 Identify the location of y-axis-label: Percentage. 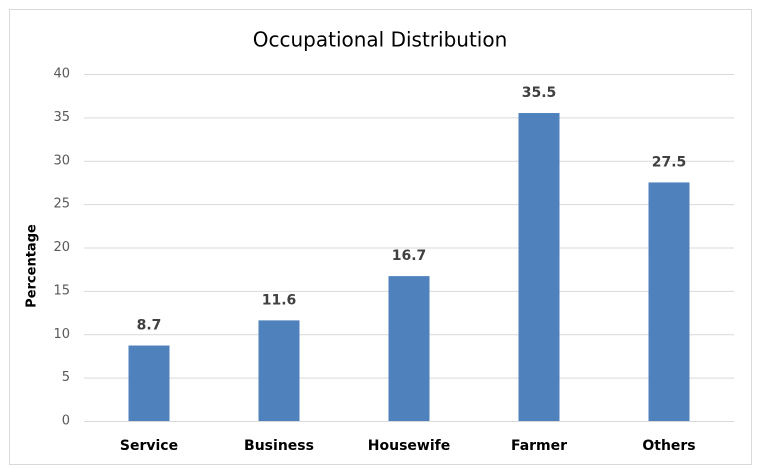
(32, 266).